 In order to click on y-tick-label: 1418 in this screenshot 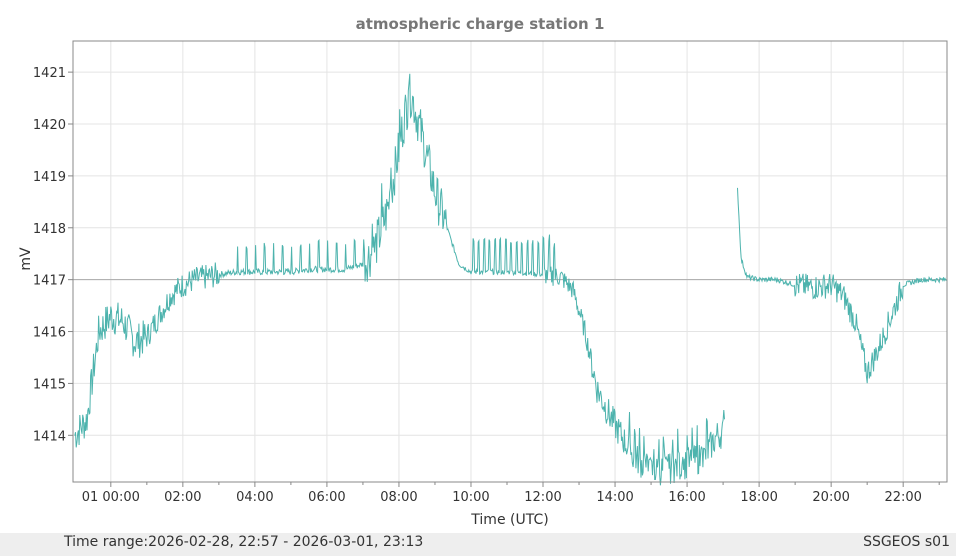, I will do `click(49, 229)`.